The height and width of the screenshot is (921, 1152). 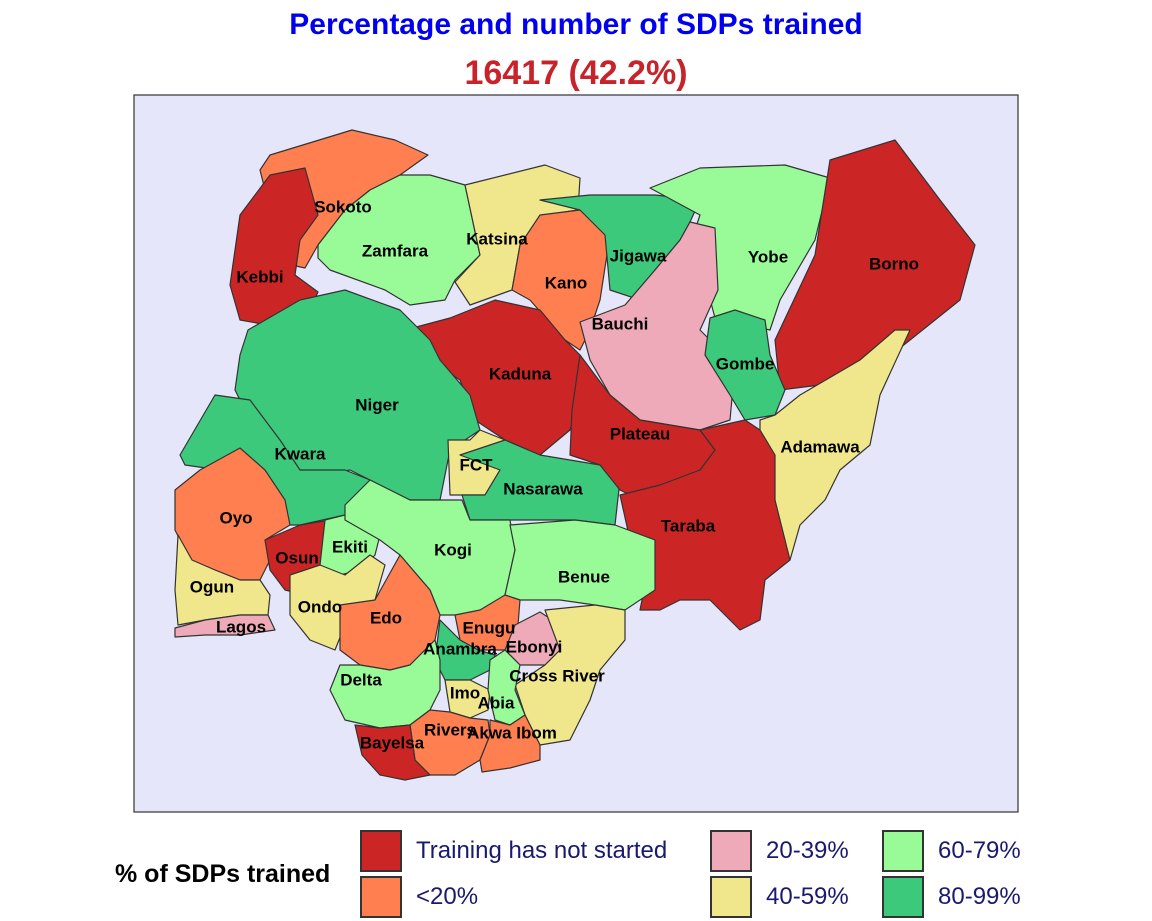 What do you see at coordinates (512, 732) in the screenshot?
I see `state-label-akwa-ibom: Akwa Ibom` at bounding box center [512, 732].